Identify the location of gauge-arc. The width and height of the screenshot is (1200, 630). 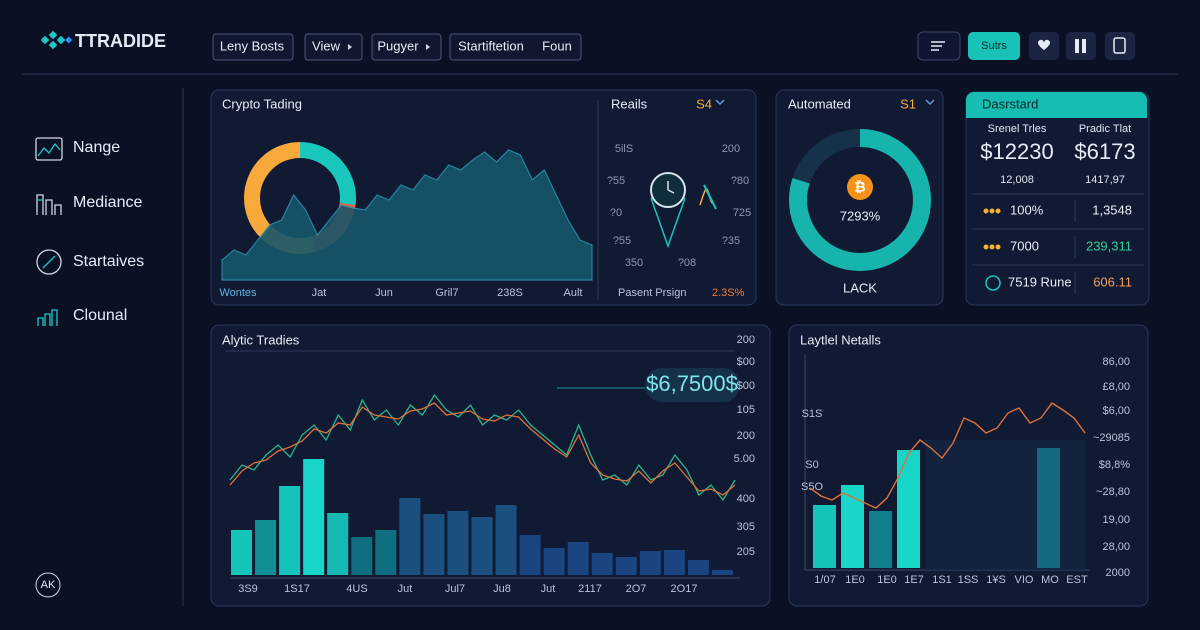
(860, 200).